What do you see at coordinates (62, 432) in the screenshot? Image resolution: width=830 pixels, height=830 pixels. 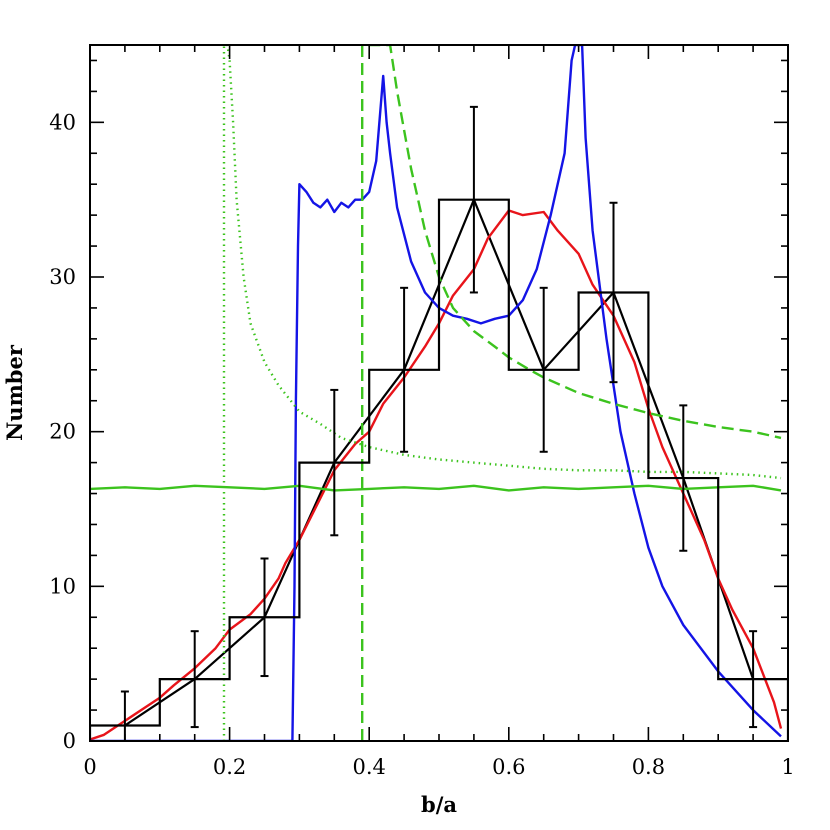 I see `y-tick-label: 20` at bounding box center [62, 432].